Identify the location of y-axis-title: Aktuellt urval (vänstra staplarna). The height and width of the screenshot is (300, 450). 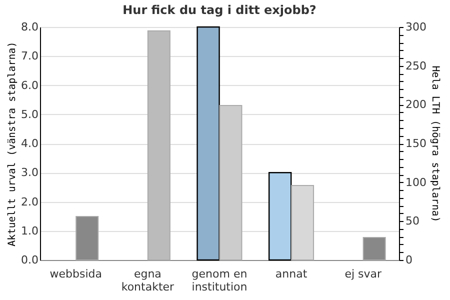
(12, 144).